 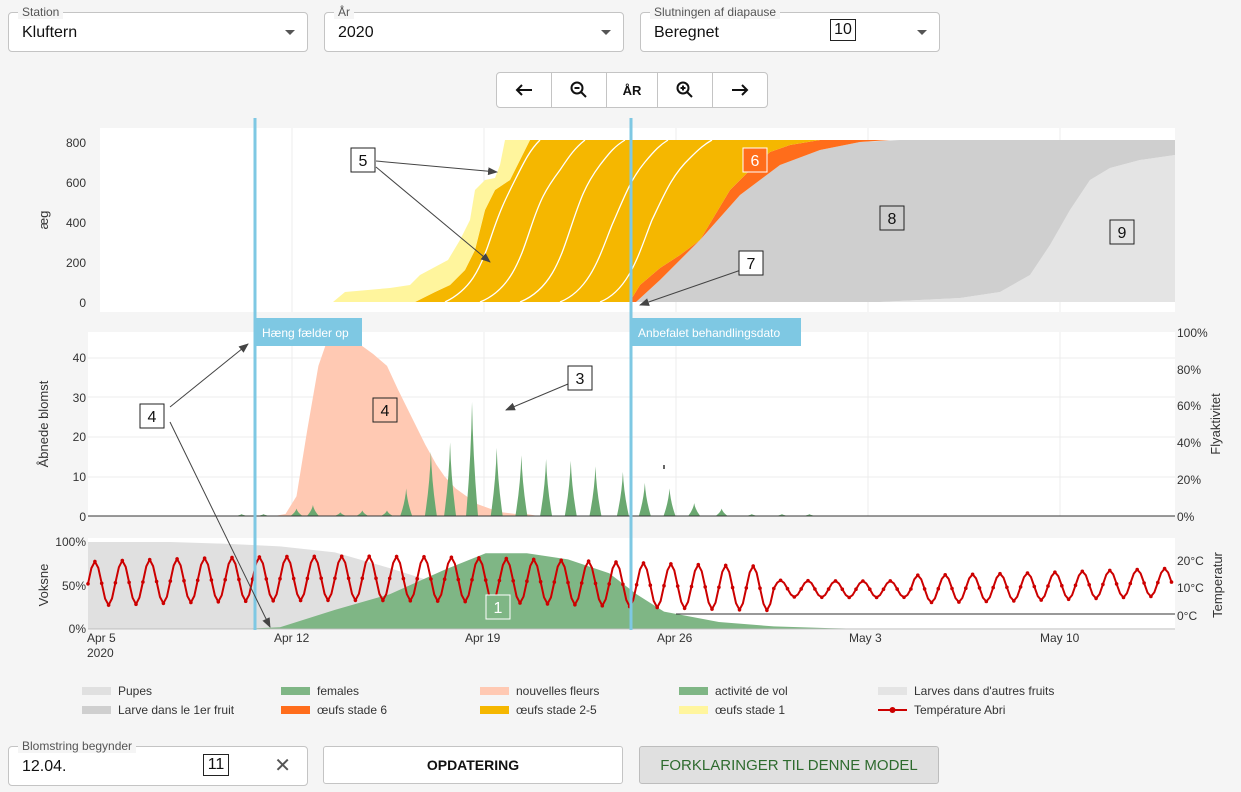 I want to click on legend-label: œufs stade 2-5, so click(x=556, y=710).